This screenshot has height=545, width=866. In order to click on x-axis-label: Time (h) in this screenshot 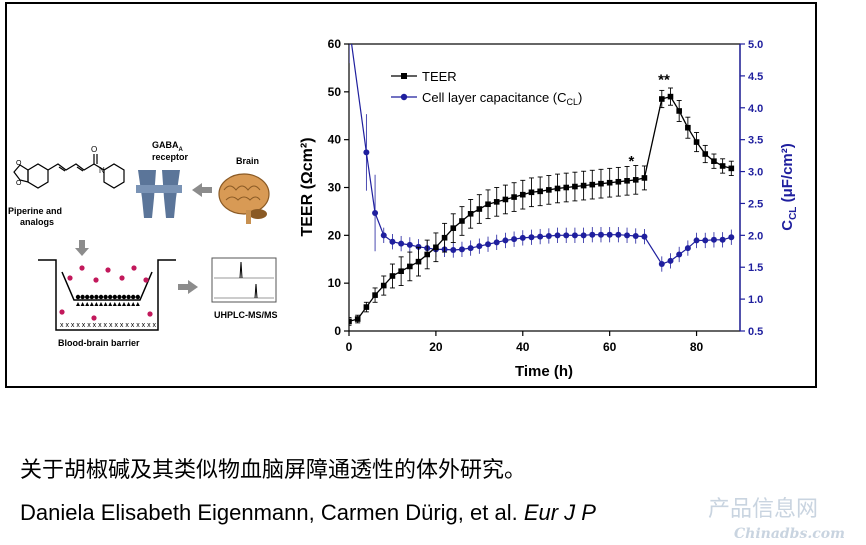, I will do `click(544, 371)`.